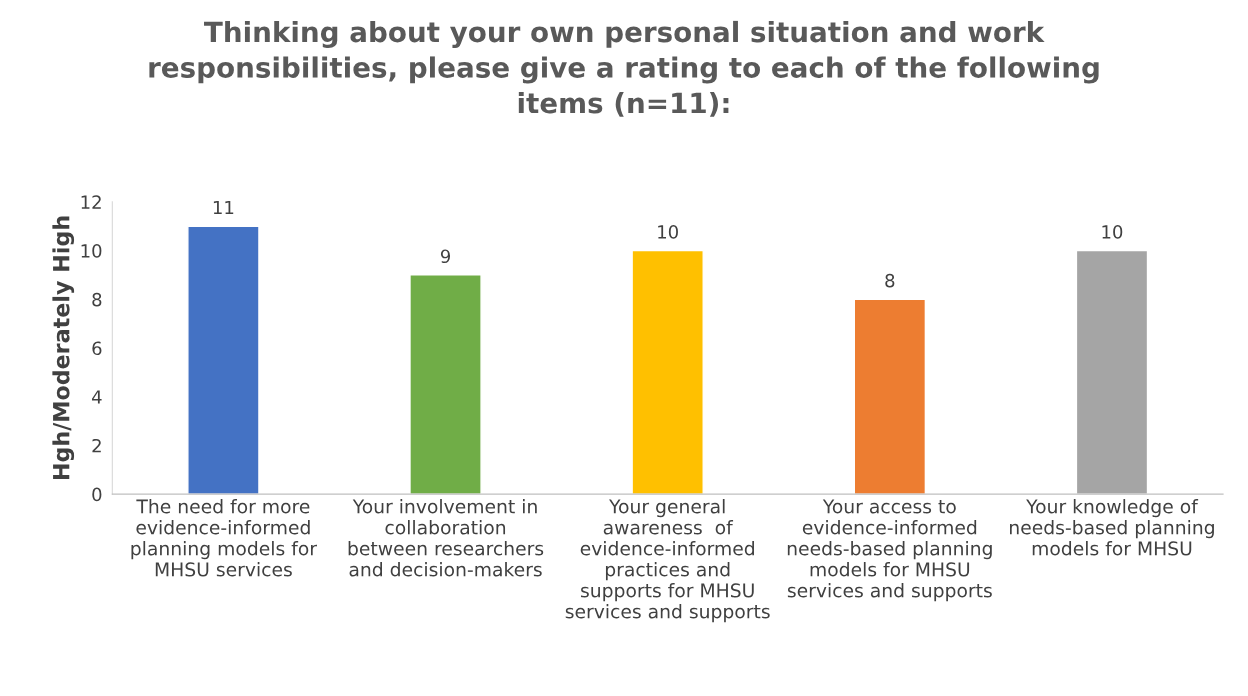  I want to click on y-tick-label: 6, so click(97, 348).